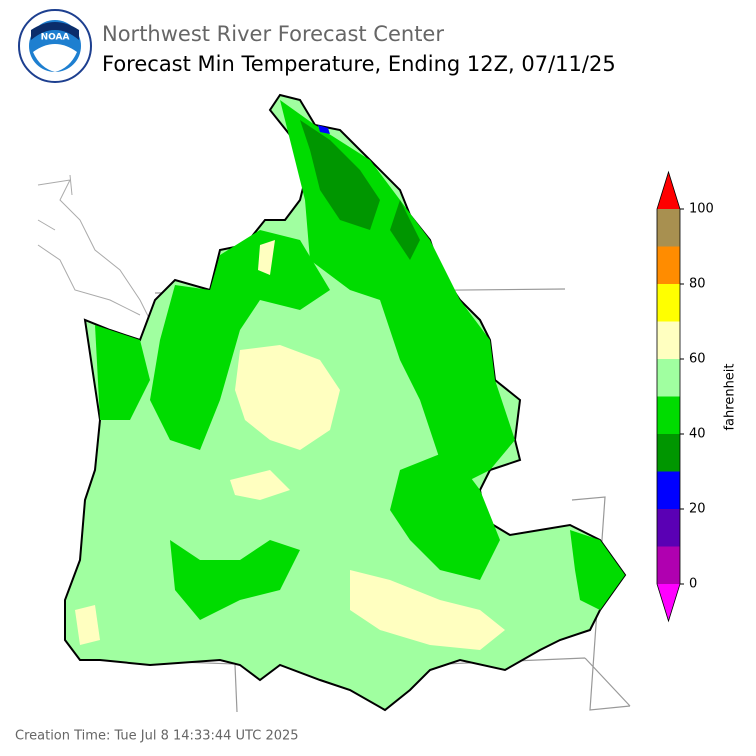  I want to click on coastline, so click(96, 252).